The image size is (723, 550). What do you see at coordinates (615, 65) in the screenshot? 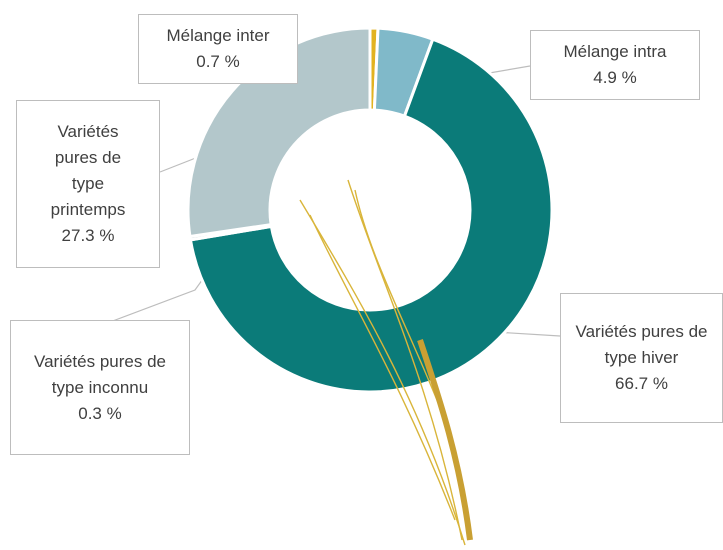
I see `data-label: Mélange intra 4.9 %` at bounding box center [615, 65].